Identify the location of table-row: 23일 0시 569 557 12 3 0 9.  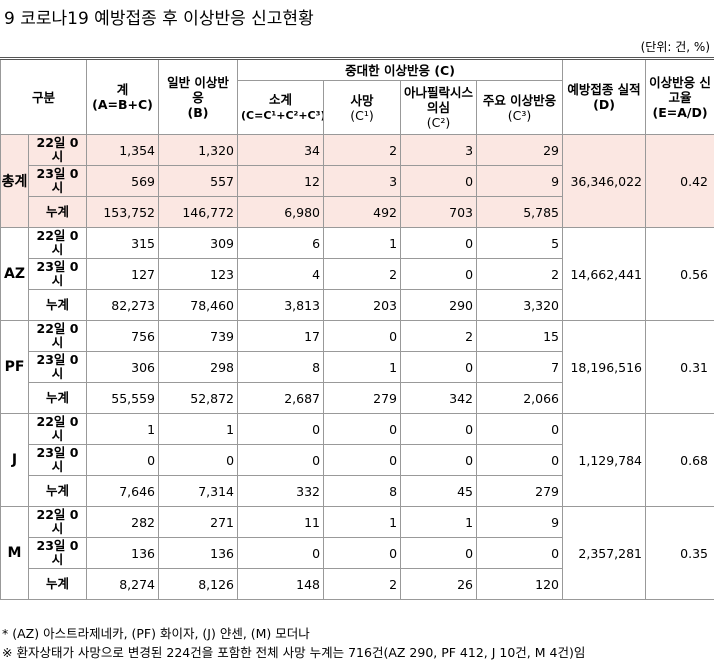
(357, 181).